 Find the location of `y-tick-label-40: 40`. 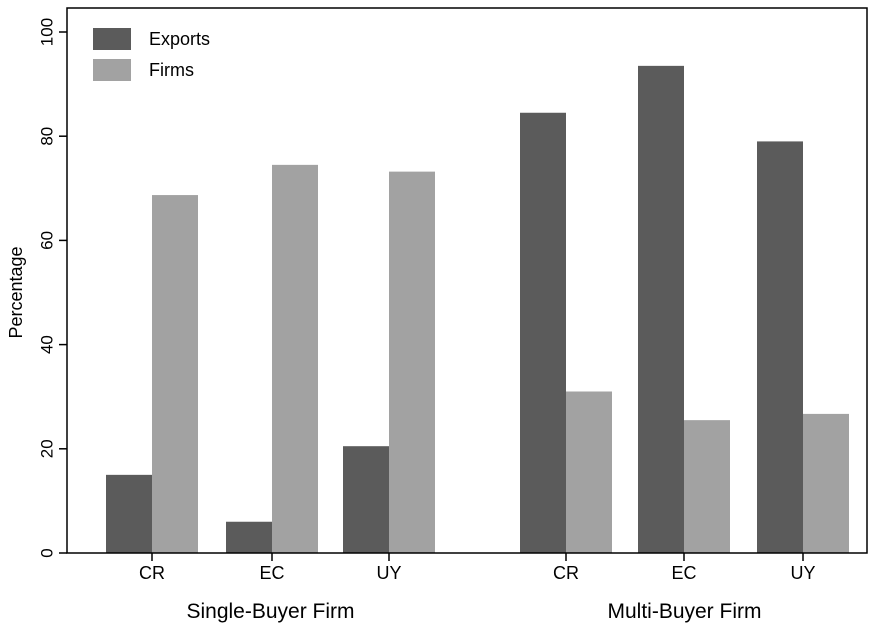

y-tick-label-40: 40 is located at coordinates (47, 344).